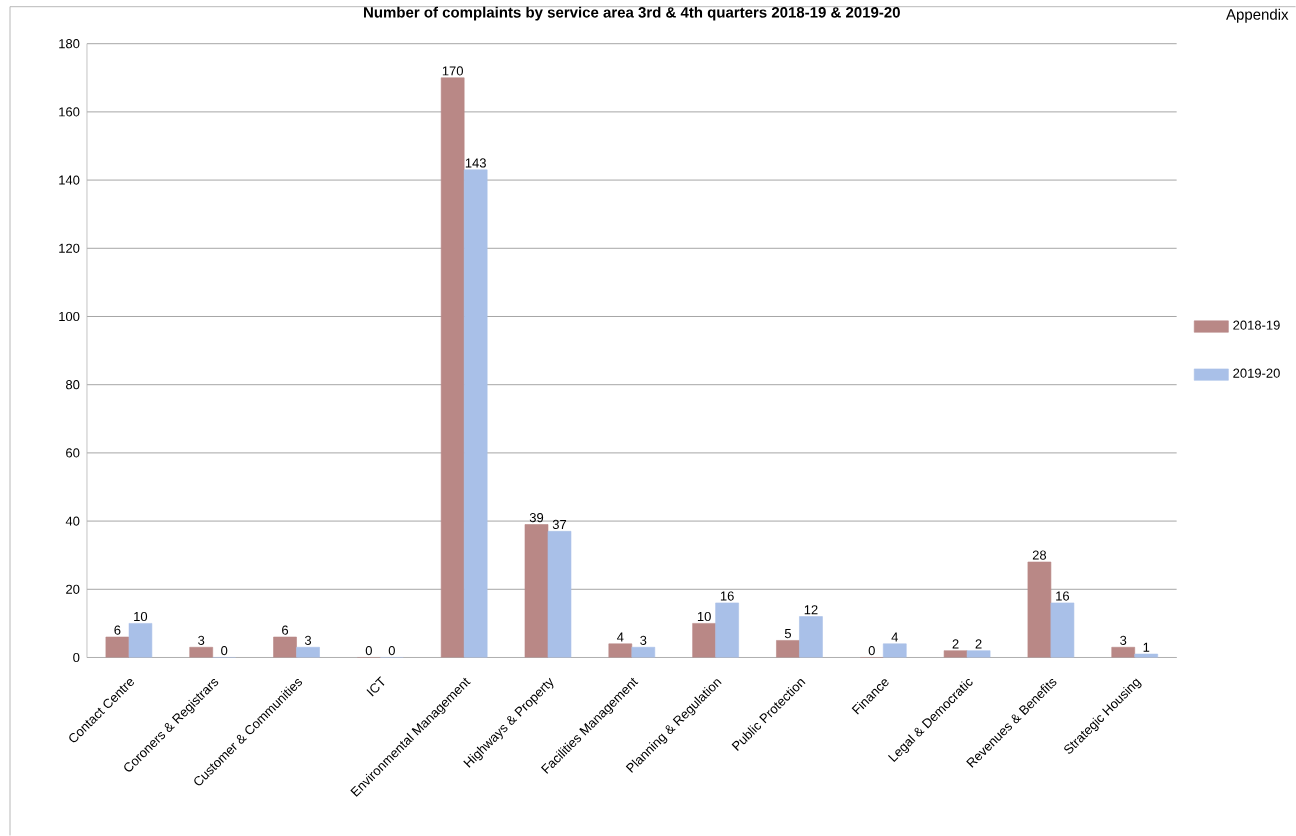 The image size is (1296, 836). What do you see at coordinates (69, 316) in the screenshot?
I see `y-tick-label: 100` at bounding box center [69, 316].